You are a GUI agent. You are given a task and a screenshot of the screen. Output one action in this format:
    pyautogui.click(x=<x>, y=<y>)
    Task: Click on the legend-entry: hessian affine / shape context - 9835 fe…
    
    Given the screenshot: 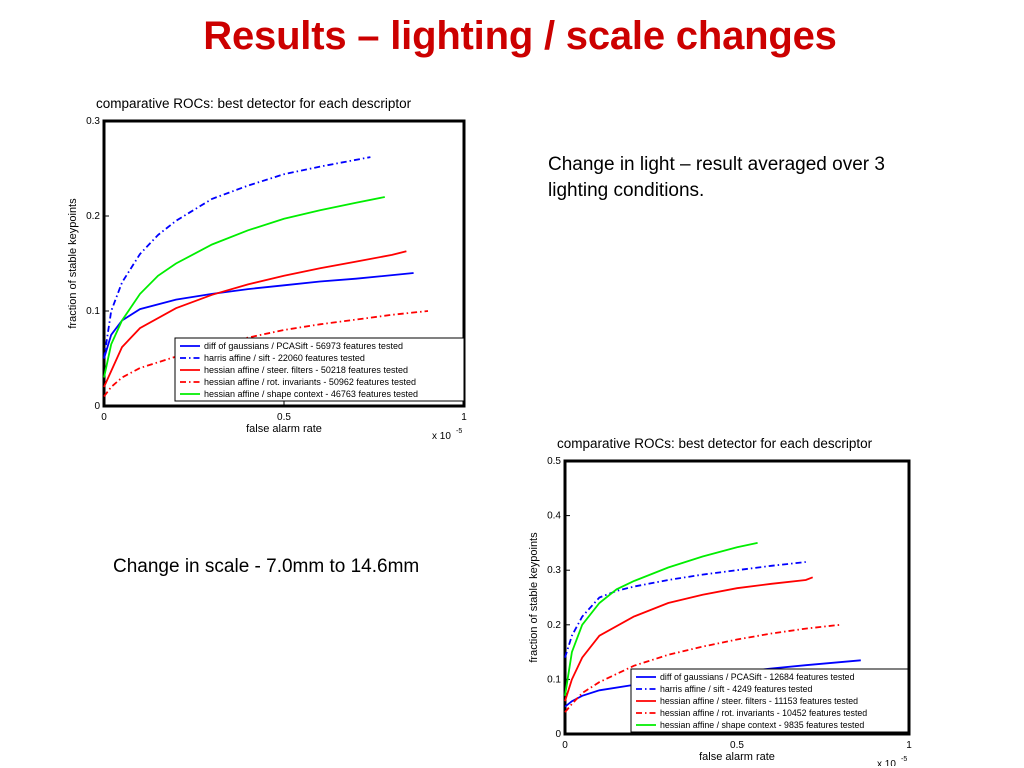 What is the action you would take?
    pyautogui.click(x=762, y=725)
    